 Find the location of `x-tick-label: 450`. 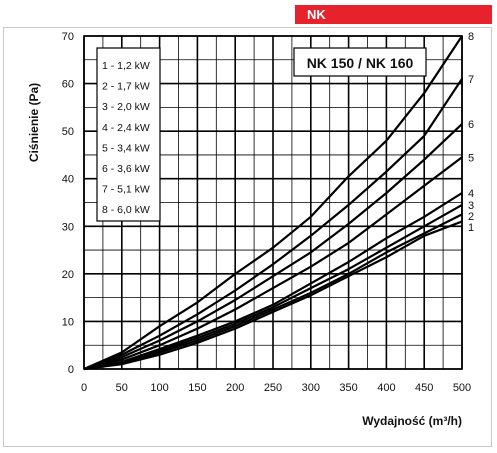

x-tick-label: 450 is located at coordinates (424, 388).